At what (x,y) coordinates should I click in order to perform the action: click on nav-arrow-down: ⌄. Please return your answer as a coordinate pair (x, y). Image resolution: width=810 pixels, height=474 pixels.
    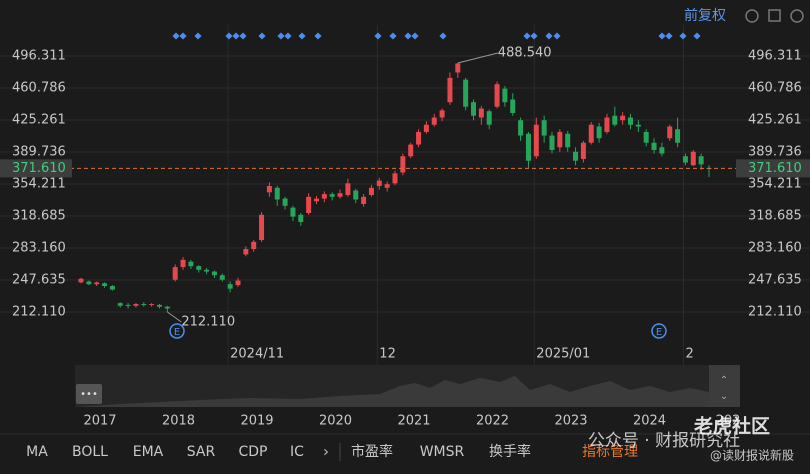
    Looking at the image, I should click on (724, 396).